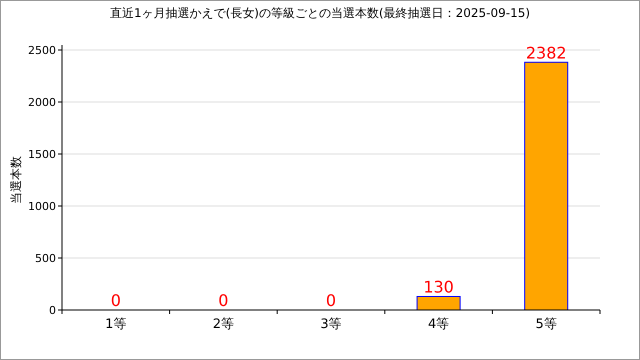  What do you see at coordinates (115, 324) in the screenshot?
I see `x-tick-label: 1等` at bounding box center [115, 324].